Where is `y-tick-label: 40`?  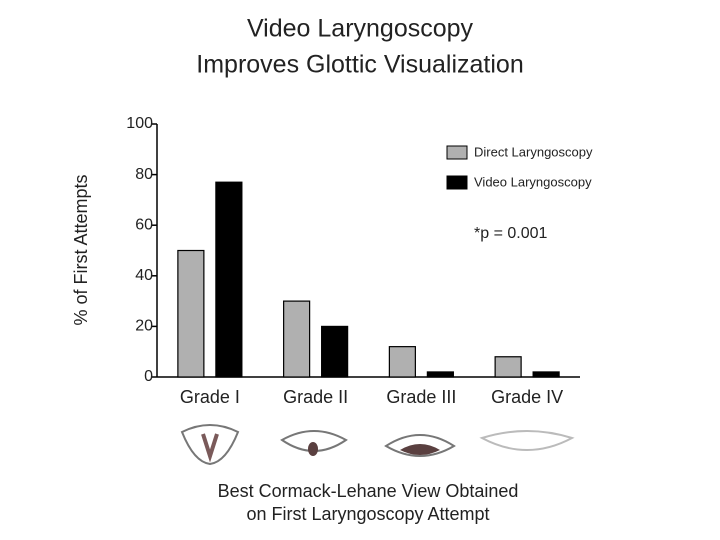
y-tick-label: 40 is located at coordinates (144, 275).